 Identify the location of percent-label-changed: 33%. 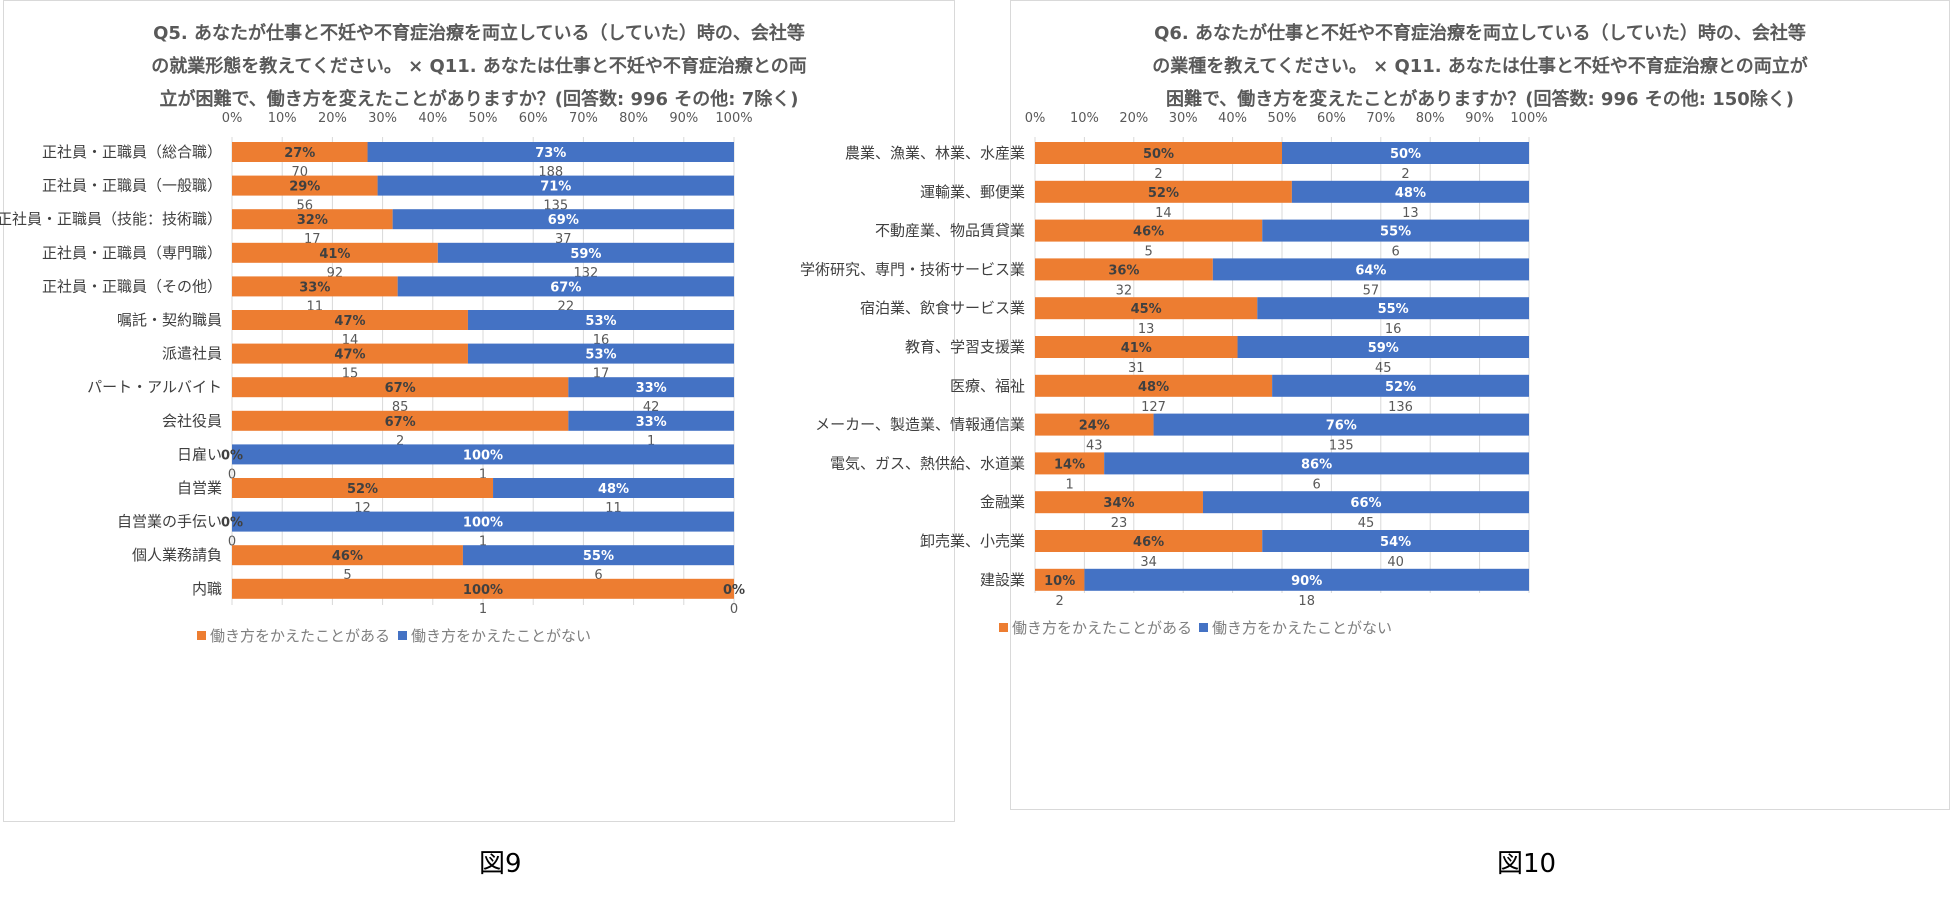
(314, 287).